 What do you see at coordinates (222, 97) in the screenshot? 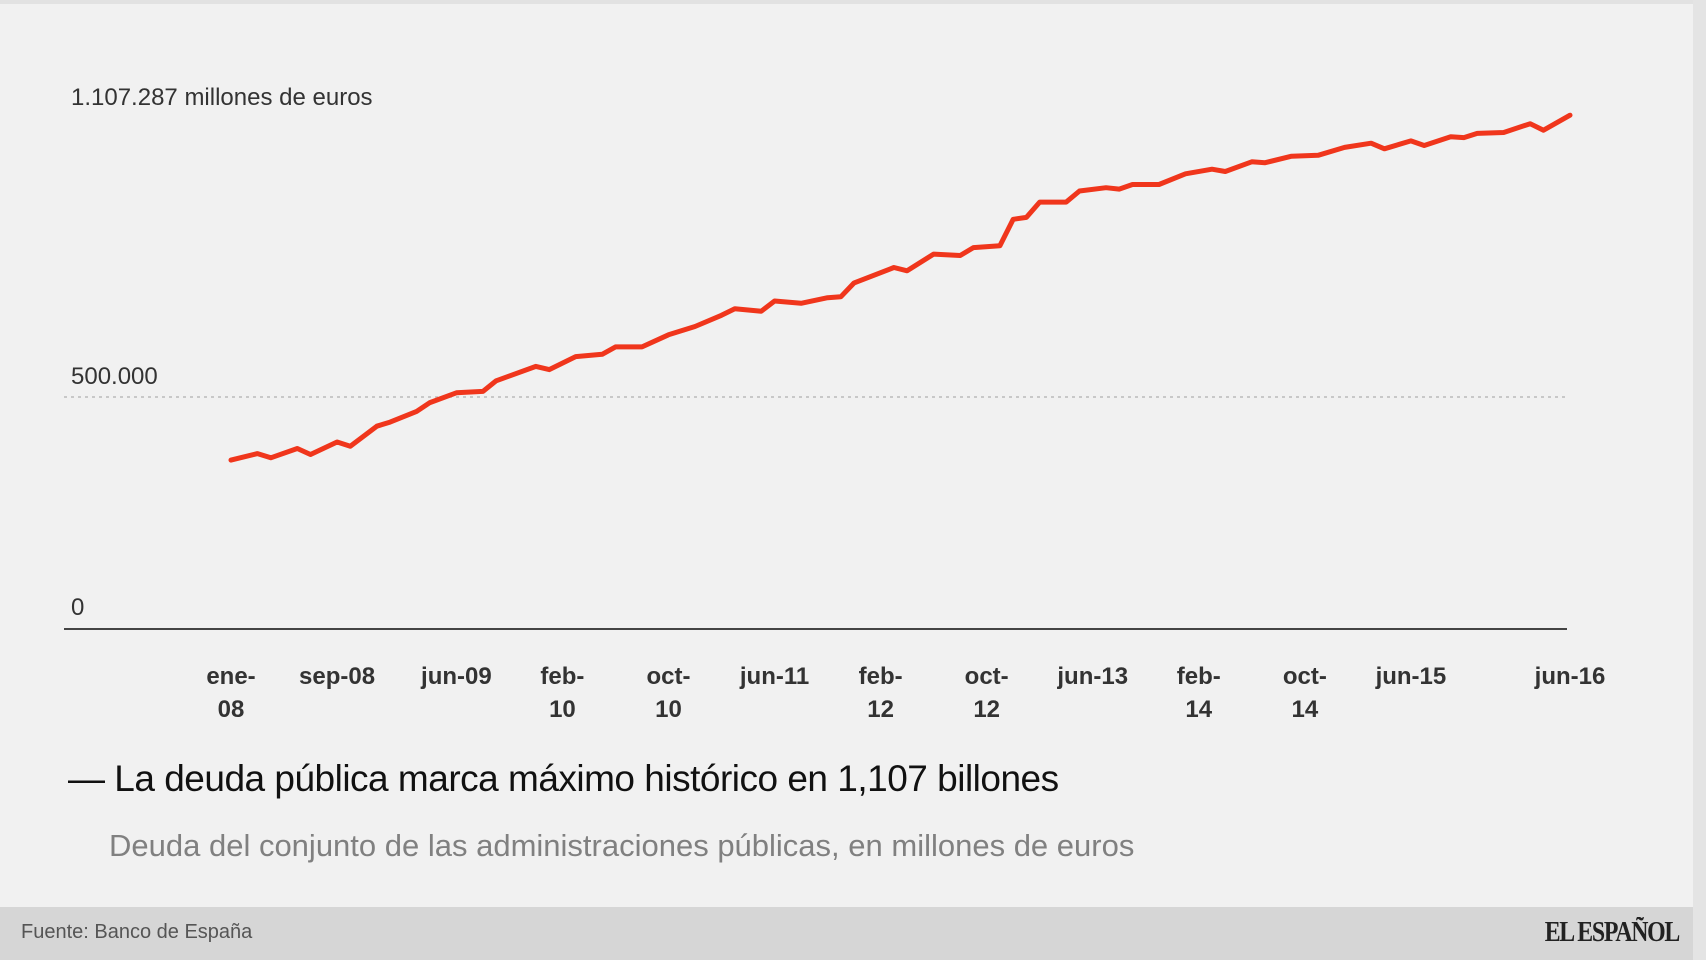
I see `max-value-label: 1.107.287 millones de euros` at bounding box center [222, 97].